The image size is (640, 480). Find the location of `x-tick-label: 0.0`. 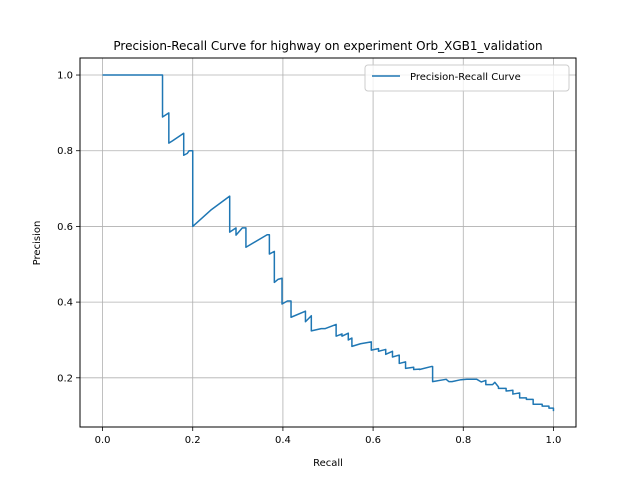

x-tick-label: 0.0 is located at coordinates (103, 440).